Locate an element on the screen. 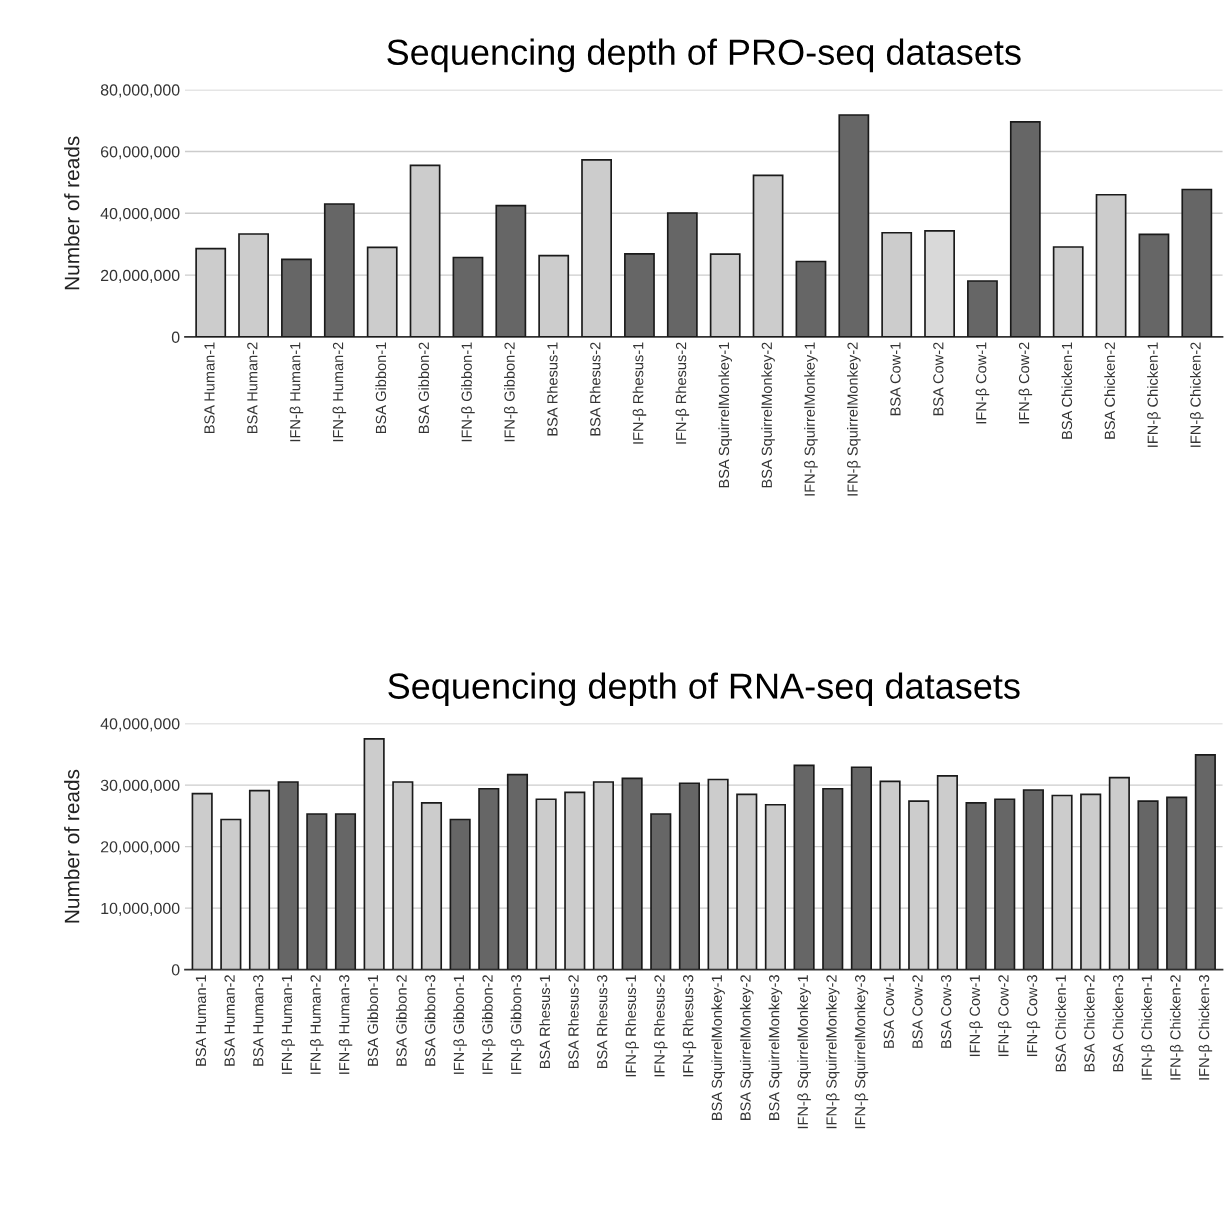 This screenshot has width=1225, height=1212. x-tick-label: BSA Cow-3 is located at coordinates (946, 1011).